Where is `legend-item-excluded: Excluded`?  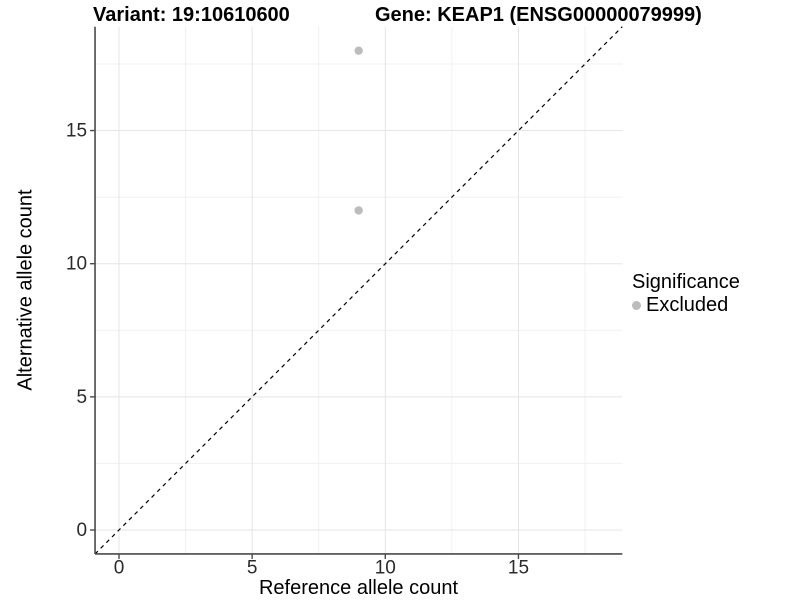 legend-item-excluded: Excluded is located at coordinates (686, 305).